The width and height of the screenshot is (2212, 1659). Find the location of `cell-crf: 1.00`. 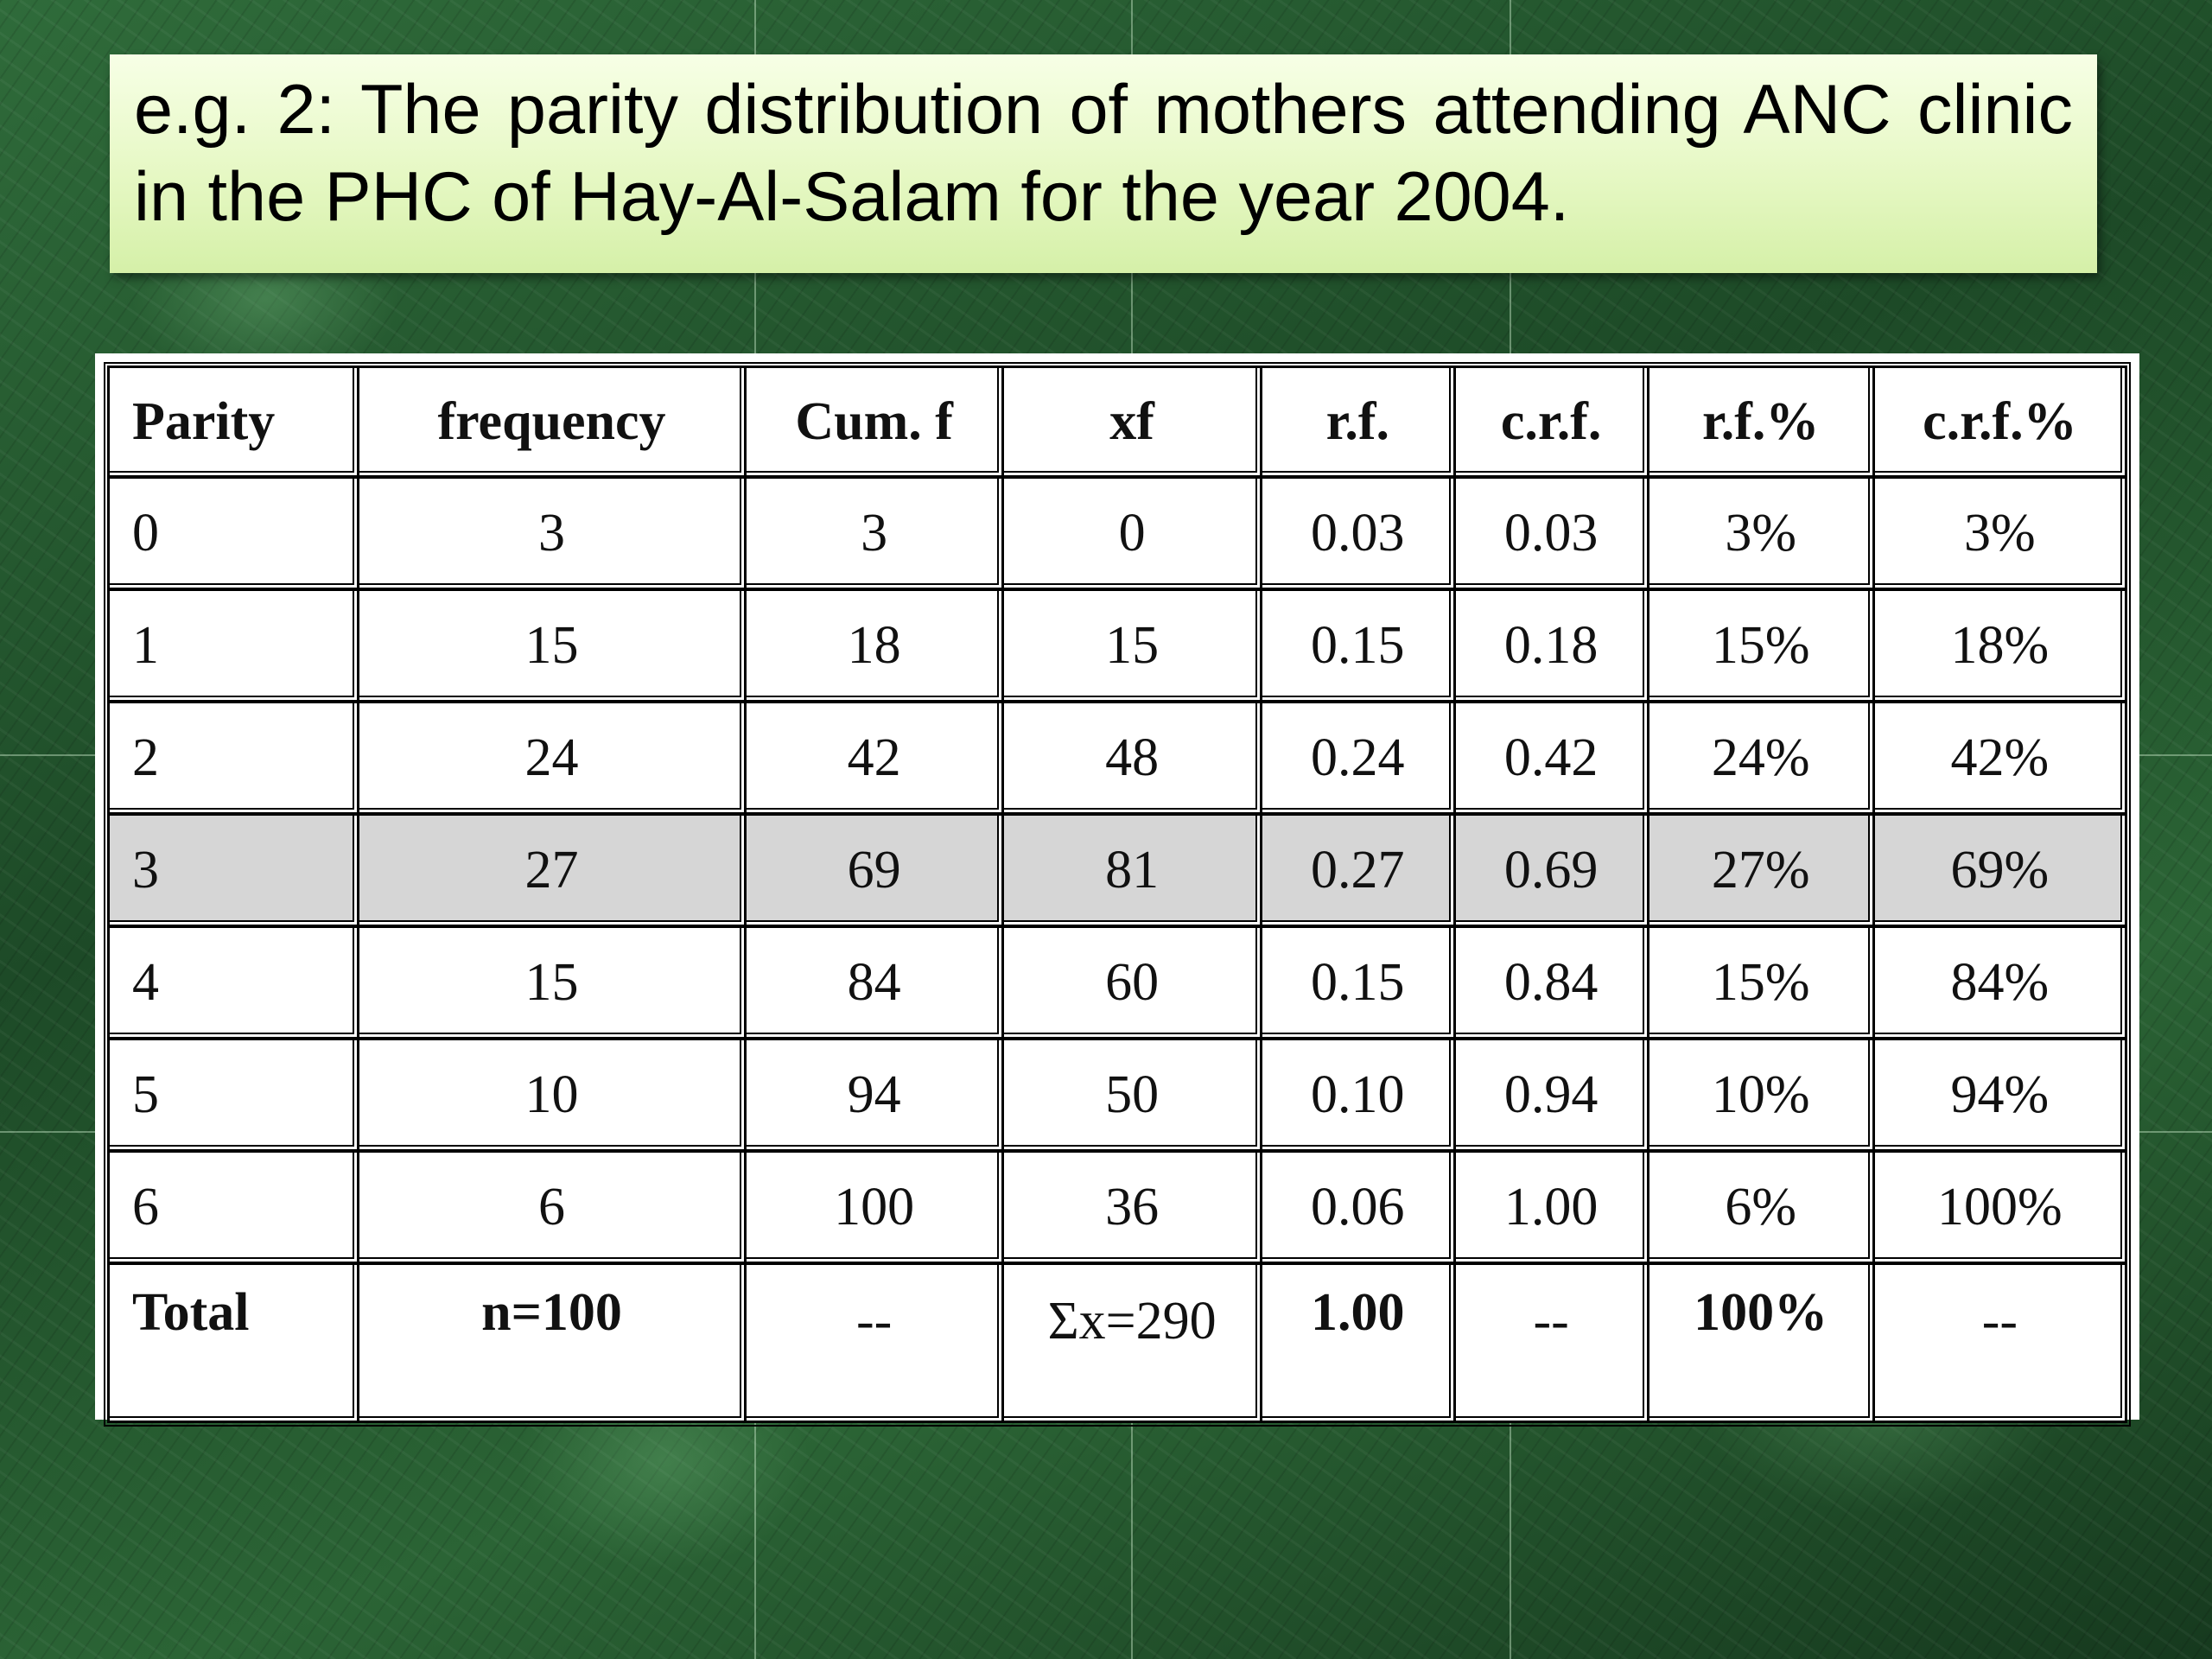

cell-crf: 1.00 is located at coordinates (1552, 1209).